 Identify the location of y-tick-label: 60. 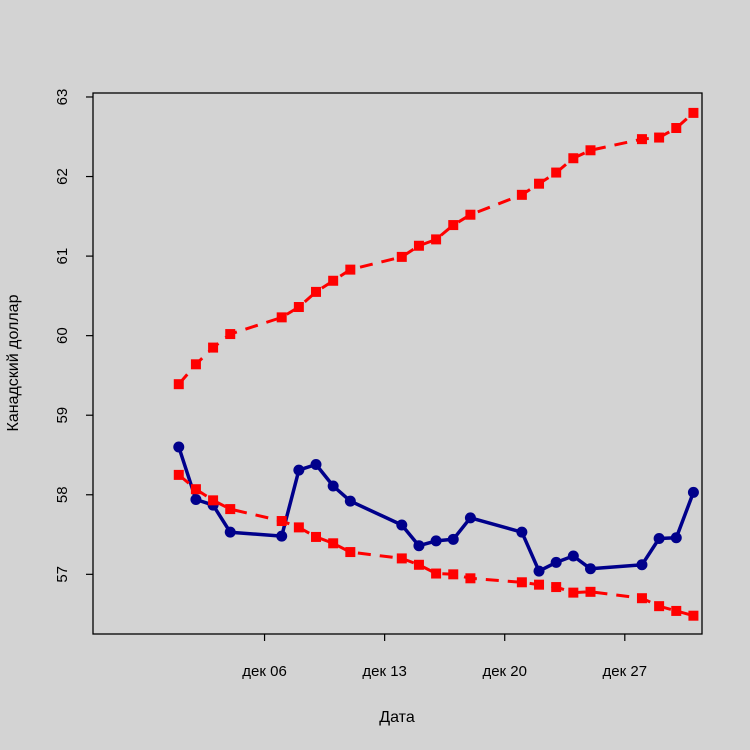
(62, 335).